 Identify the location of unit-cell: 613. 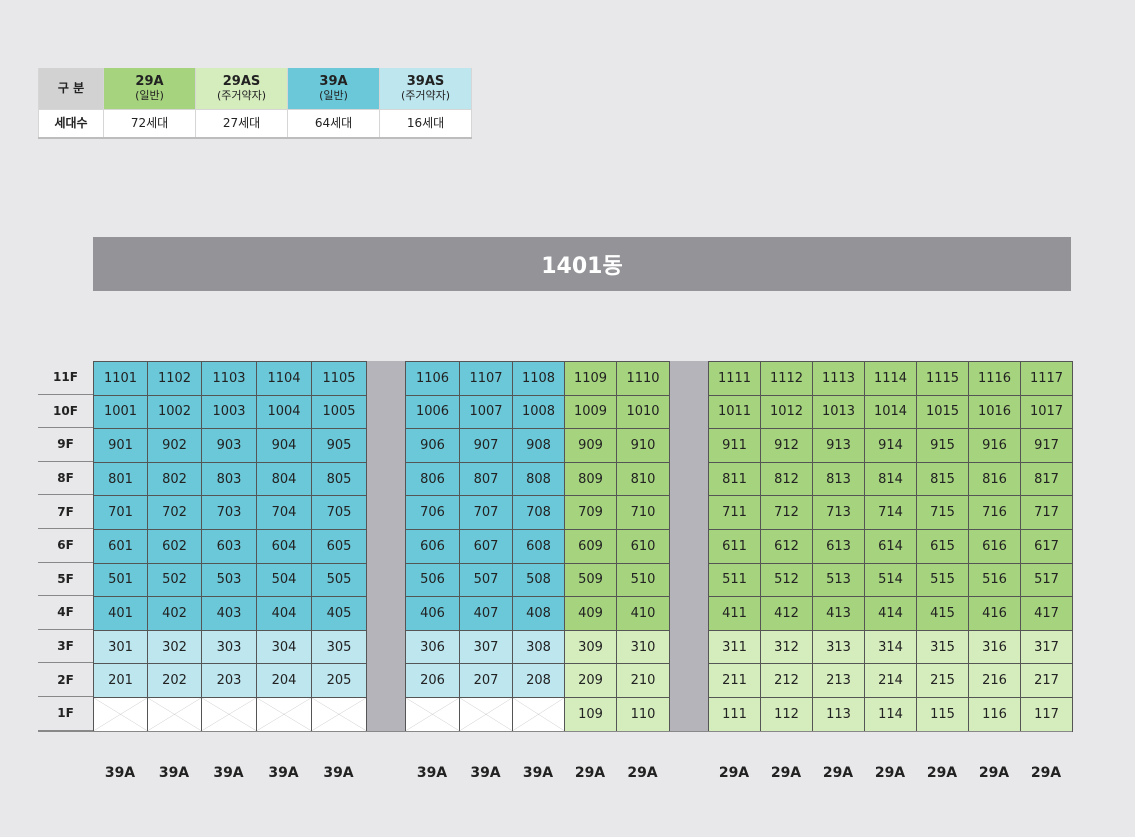
(838, 546).